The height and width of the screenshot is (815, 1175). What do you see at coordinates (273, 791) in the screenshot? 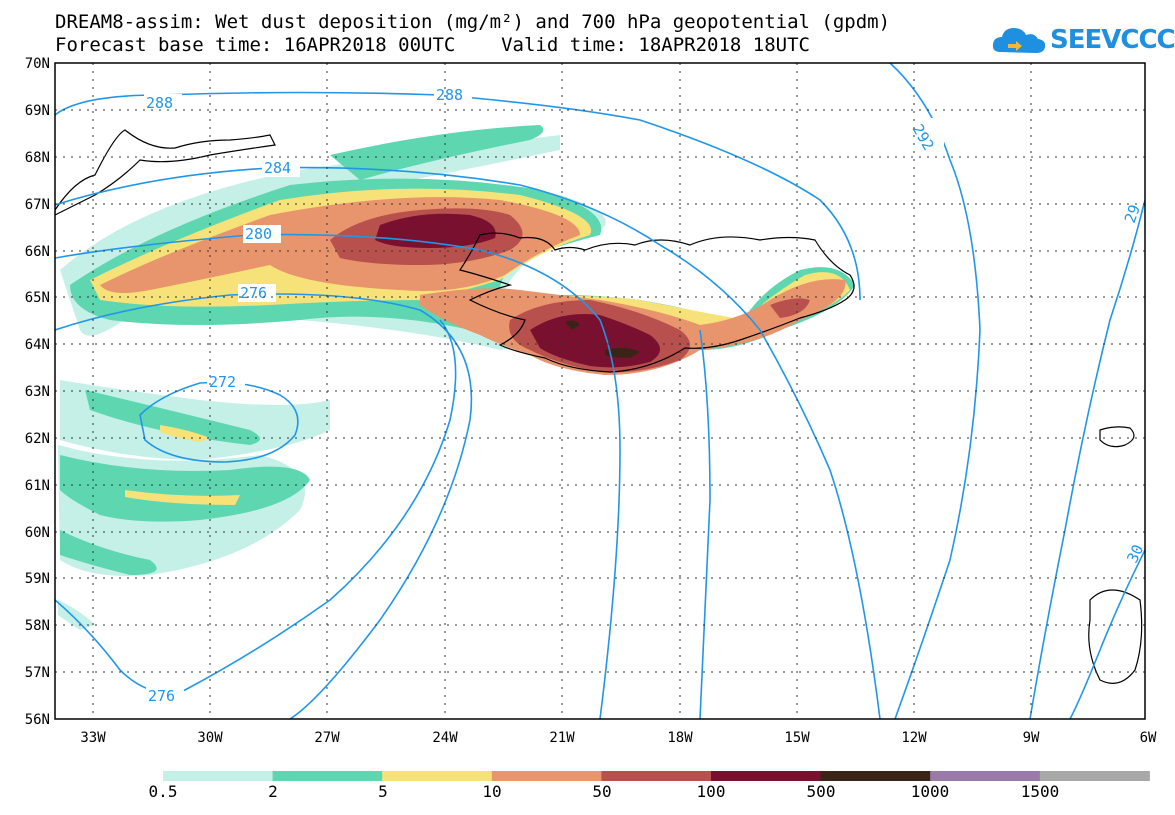
I see `legend-label: 2` at bounding box center [273, 791].